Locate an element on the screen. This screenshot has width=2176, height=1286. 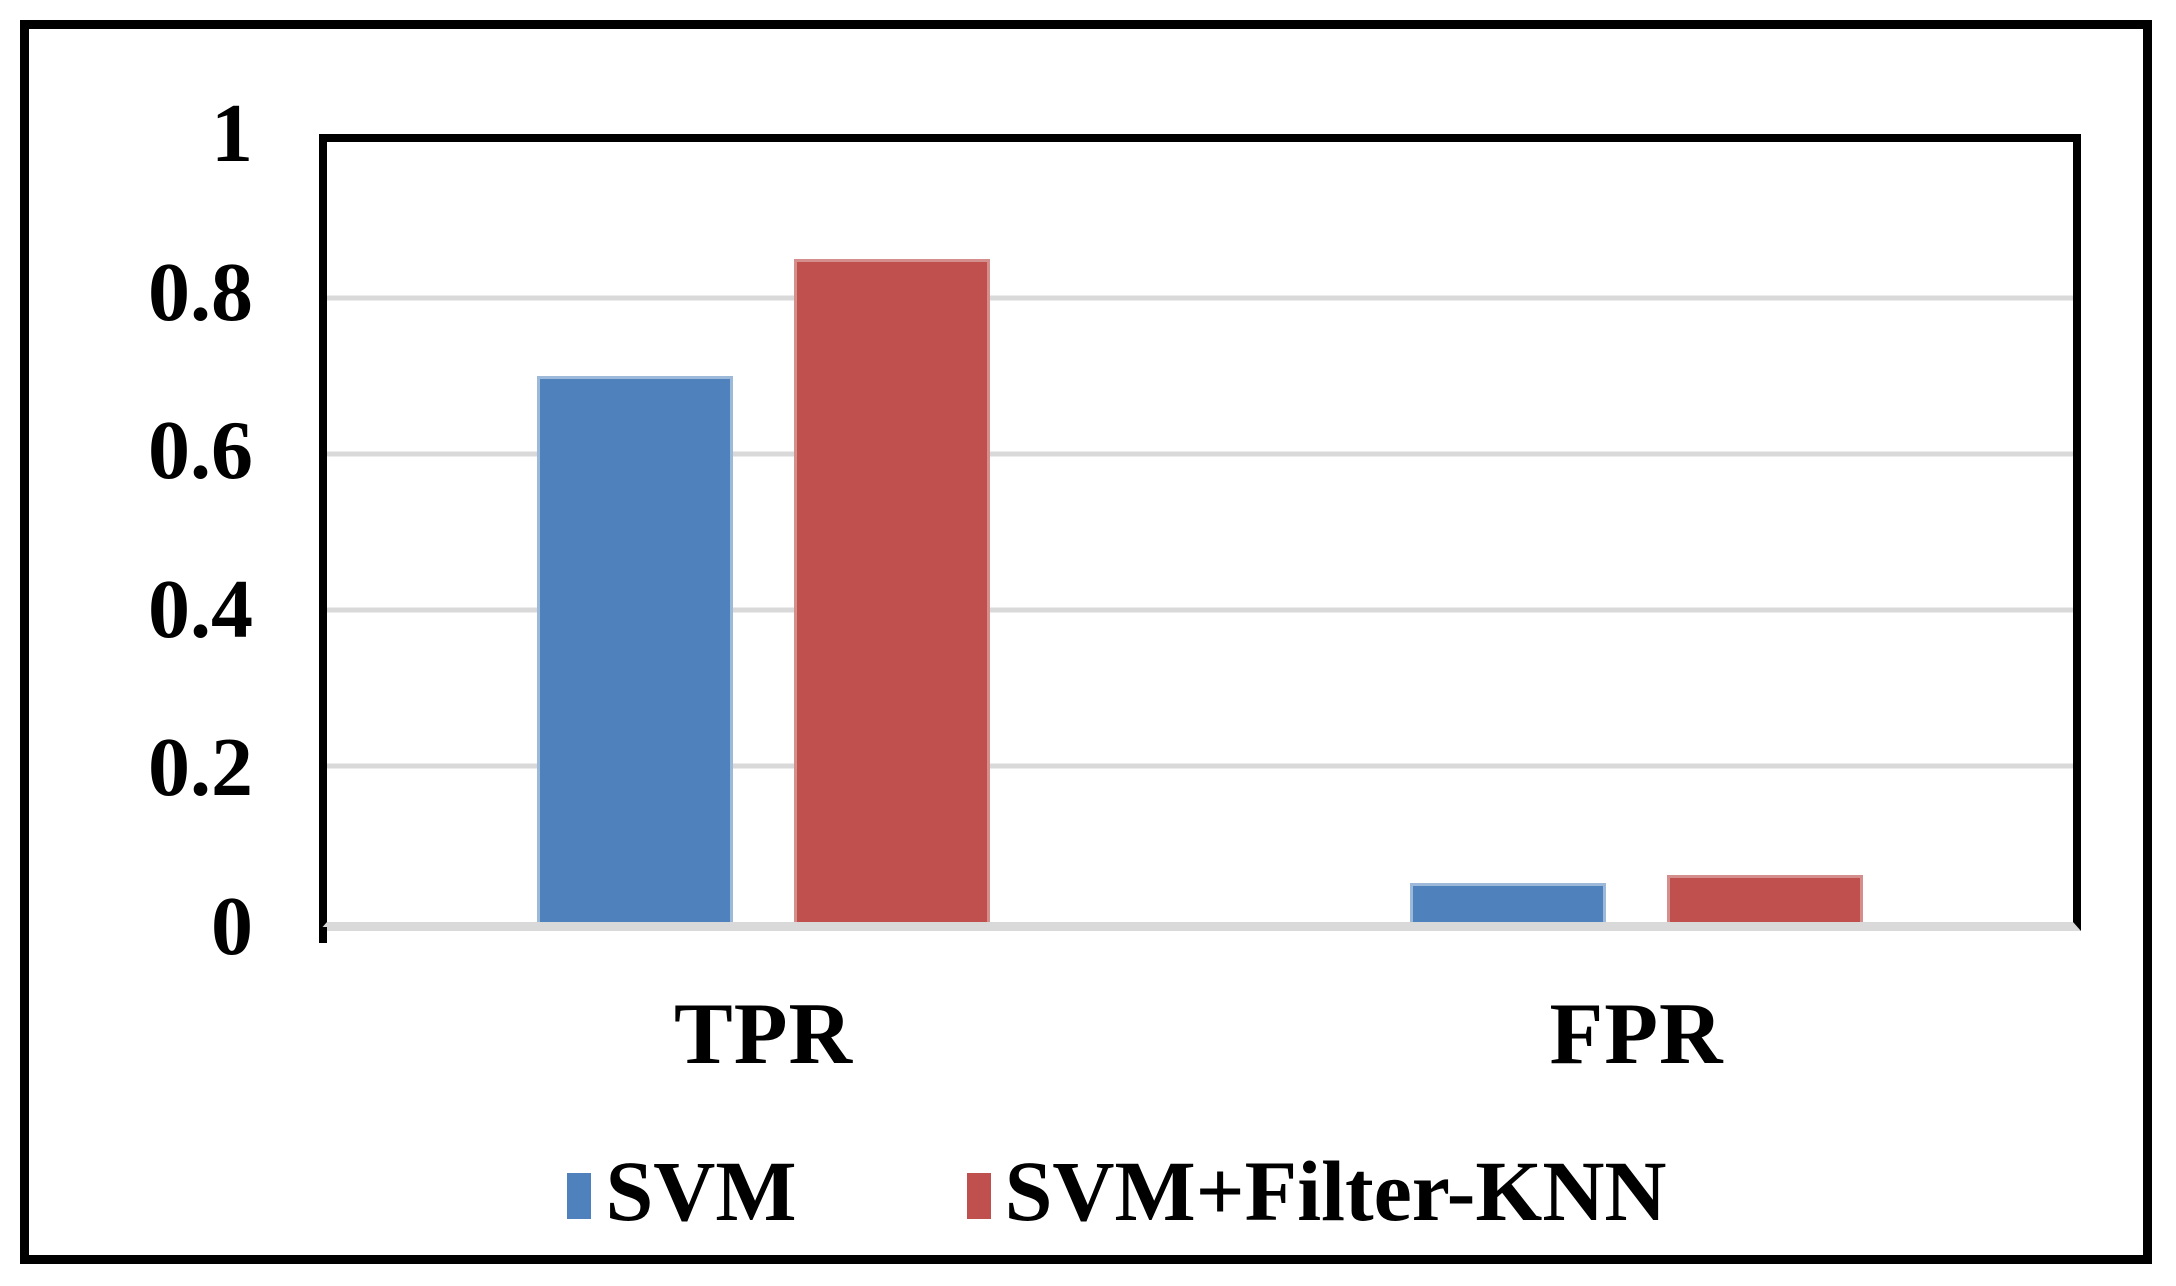
category-label-fpr: FPR is located at coordinates (1636, 1034).